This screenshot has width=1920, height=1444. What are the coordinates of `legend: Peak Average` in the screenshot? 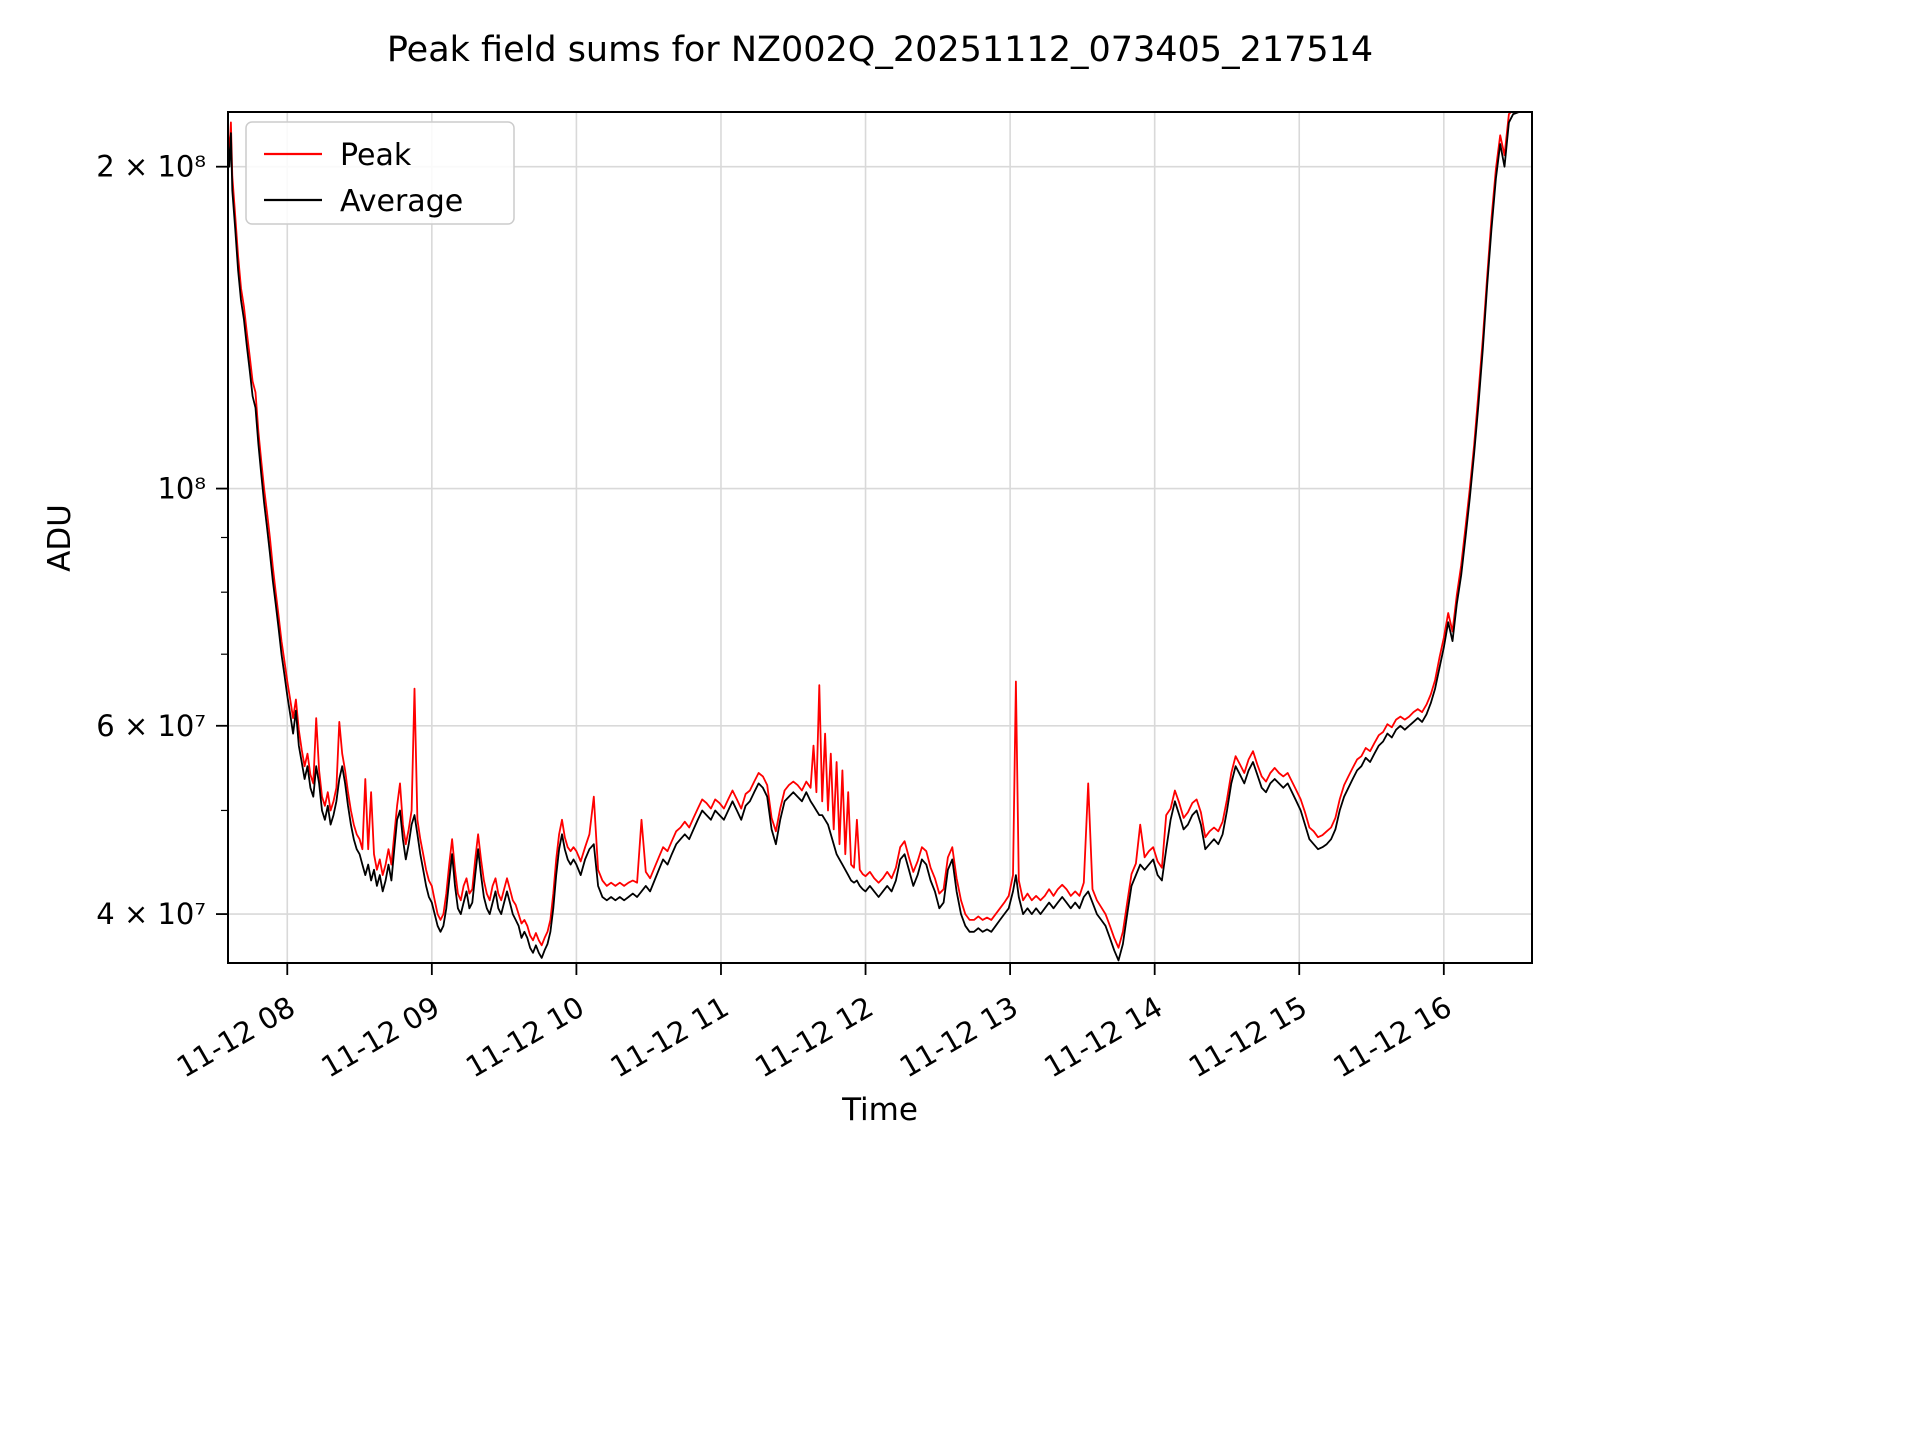 It's located at (380, 173).